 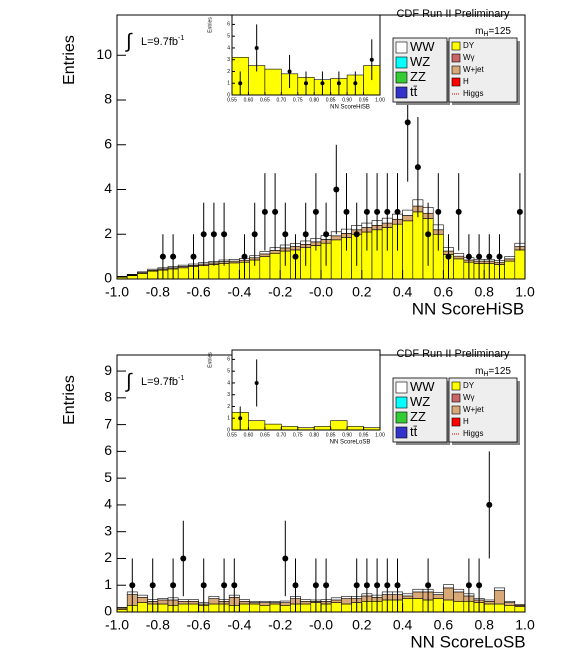 I want to click on x-axis-title: NN ScoreHiSB, so click(x=350, y=108).